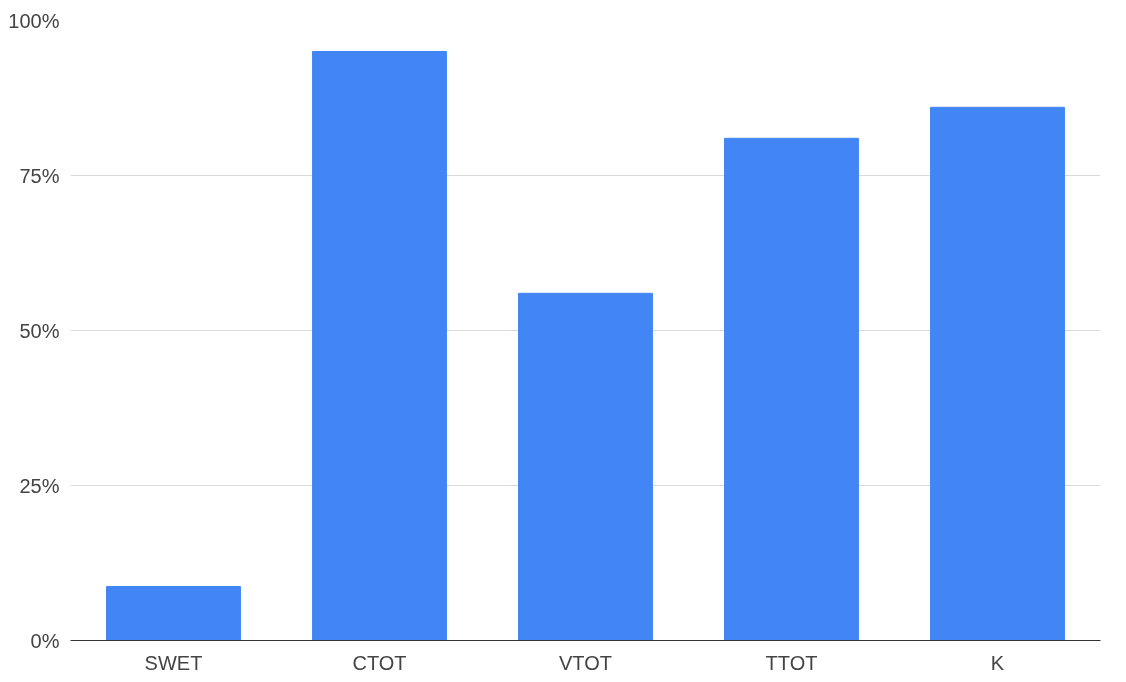 This screenshot has height=682, width=1126. What do you see at coordinates (585, 662) in the screenshot?
I see `x-tick-label: VTOT` at bounding box center [585, 662].